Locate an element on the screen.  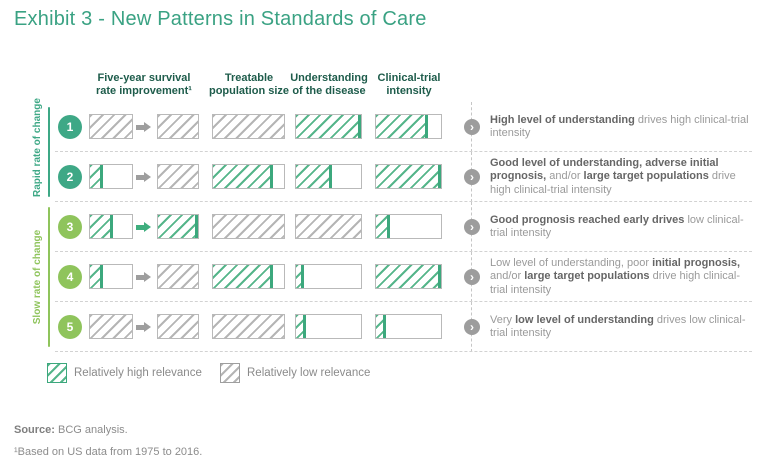
description-segment: Good prognosis reached early drives is located at coordinates (587, 219).